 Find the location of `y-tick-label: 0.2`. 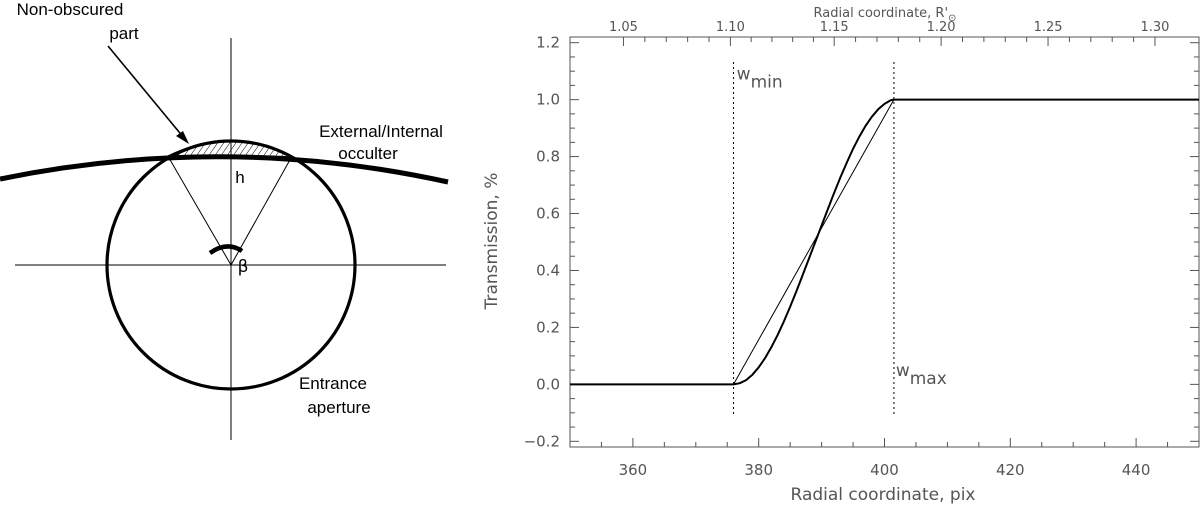

y-tick-label: 0.2 is located at coordinates (548, 327).